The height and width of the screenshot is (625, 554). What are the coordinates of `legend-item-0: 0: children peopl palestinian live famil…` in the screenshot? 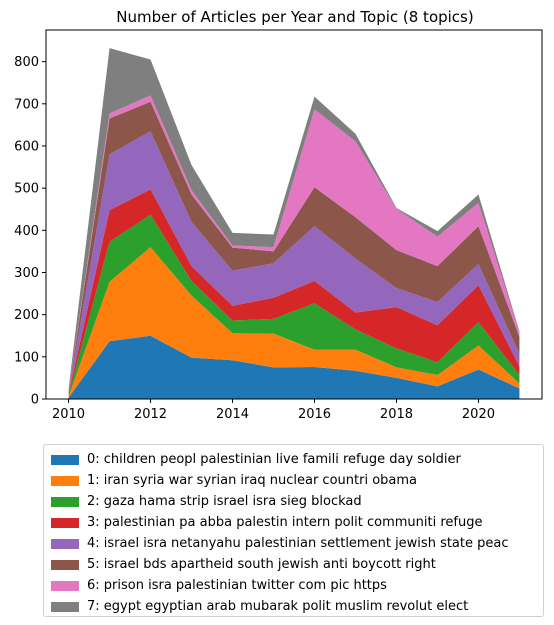 It's located at (297, 459).